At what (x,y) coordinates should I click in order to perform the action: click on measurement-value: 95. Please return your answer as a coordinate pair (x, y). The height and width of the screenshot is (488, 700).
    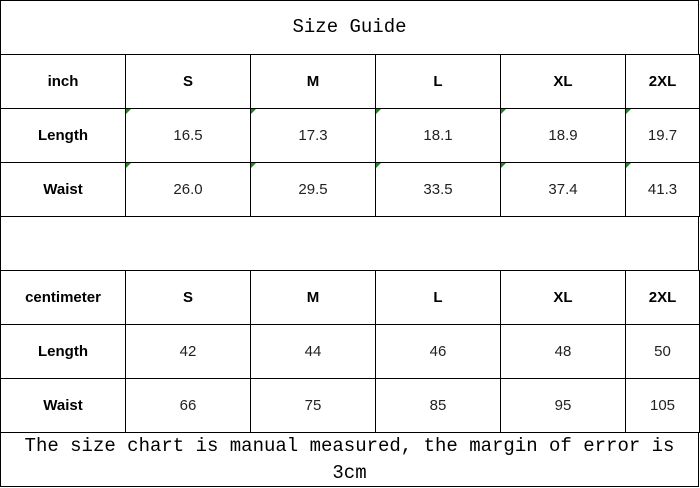
    Looking at the image, I should click on (563, 405).